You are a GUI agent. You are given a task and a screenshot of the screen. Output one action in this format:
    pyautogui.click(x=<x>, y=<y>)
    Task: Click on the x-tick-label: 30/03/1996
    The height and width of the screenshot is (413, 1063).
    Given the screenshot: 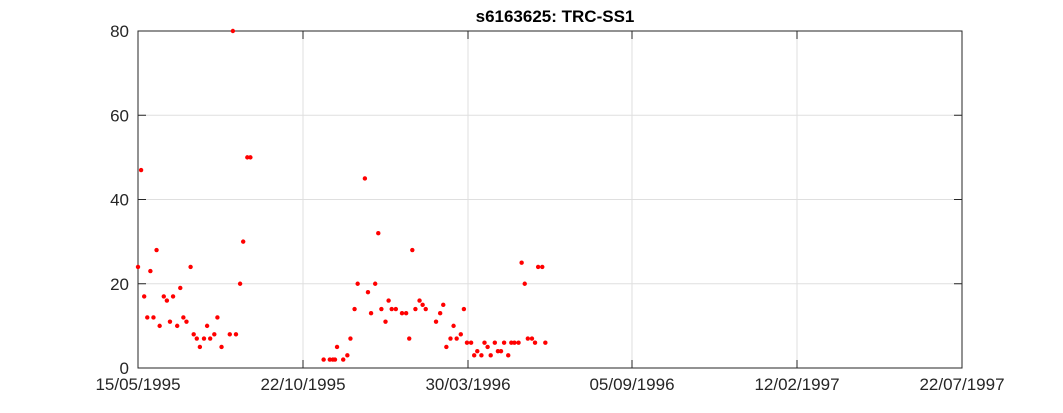 What is the action you would take?
    pyautogui.click(x=467, y=384)
    